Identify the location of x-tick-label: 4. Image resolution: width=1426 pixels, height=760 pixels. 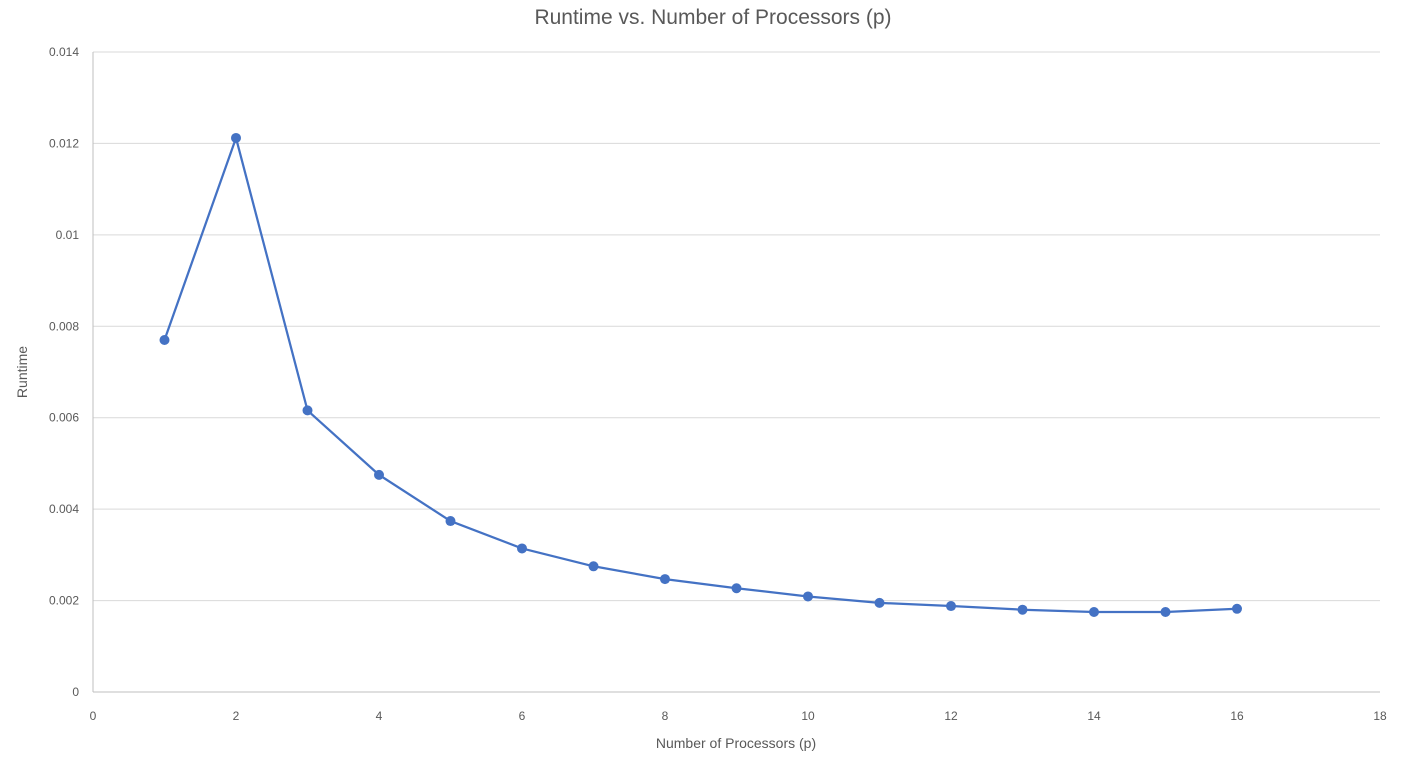
(379, 716).